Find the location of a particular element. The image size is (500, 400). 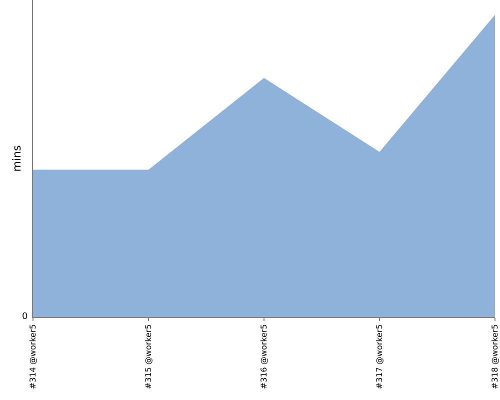

x-tick-label: #317 @worker5 is located at coordinates (379, 357).